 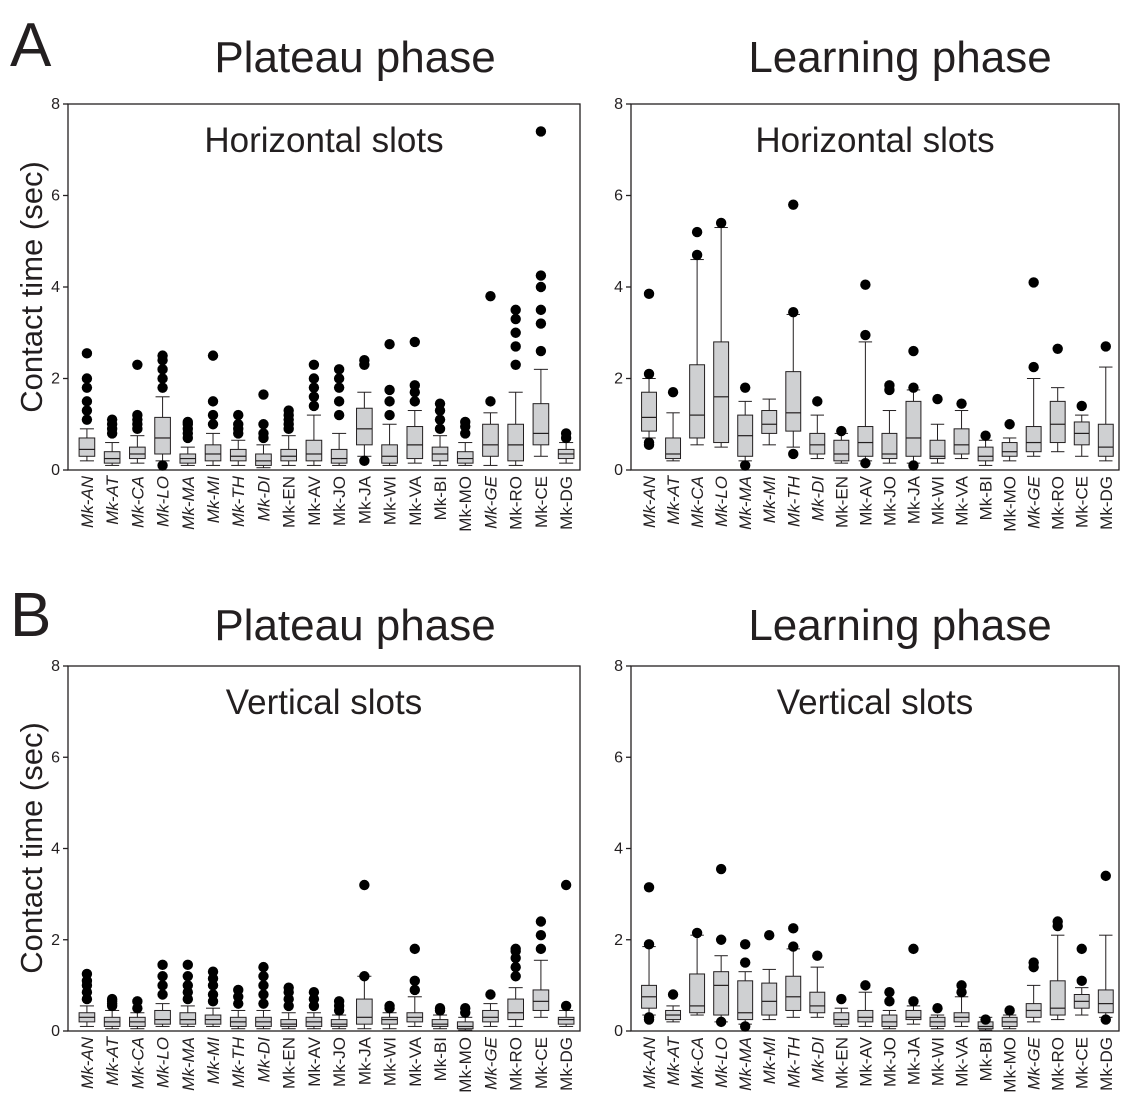 I want to click on category-label: Mk-MA, so click(x=745, y=503).